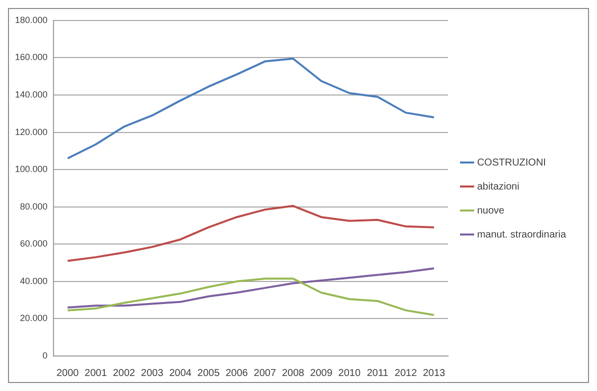 This screenshot has width=597, height=391. What do you see at coordinates (152, 373) in the screenshot?
I see `x-tick-label: 2003` at bounding box center [152, 373].